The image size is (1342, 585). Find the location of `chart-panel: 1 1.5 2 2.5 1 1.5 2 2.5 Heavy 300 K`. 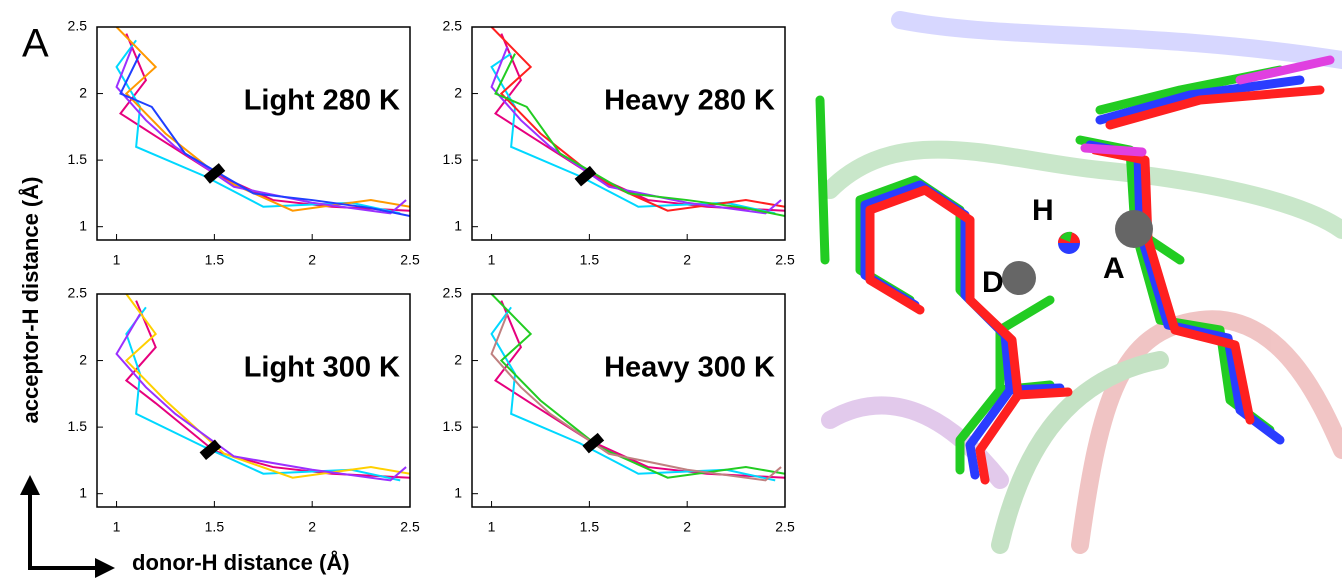

chart-panel: 1 1.5 2 2.5 1 1.5 2 2.5 Heavy 300 K is located at coordinates (619, 410).